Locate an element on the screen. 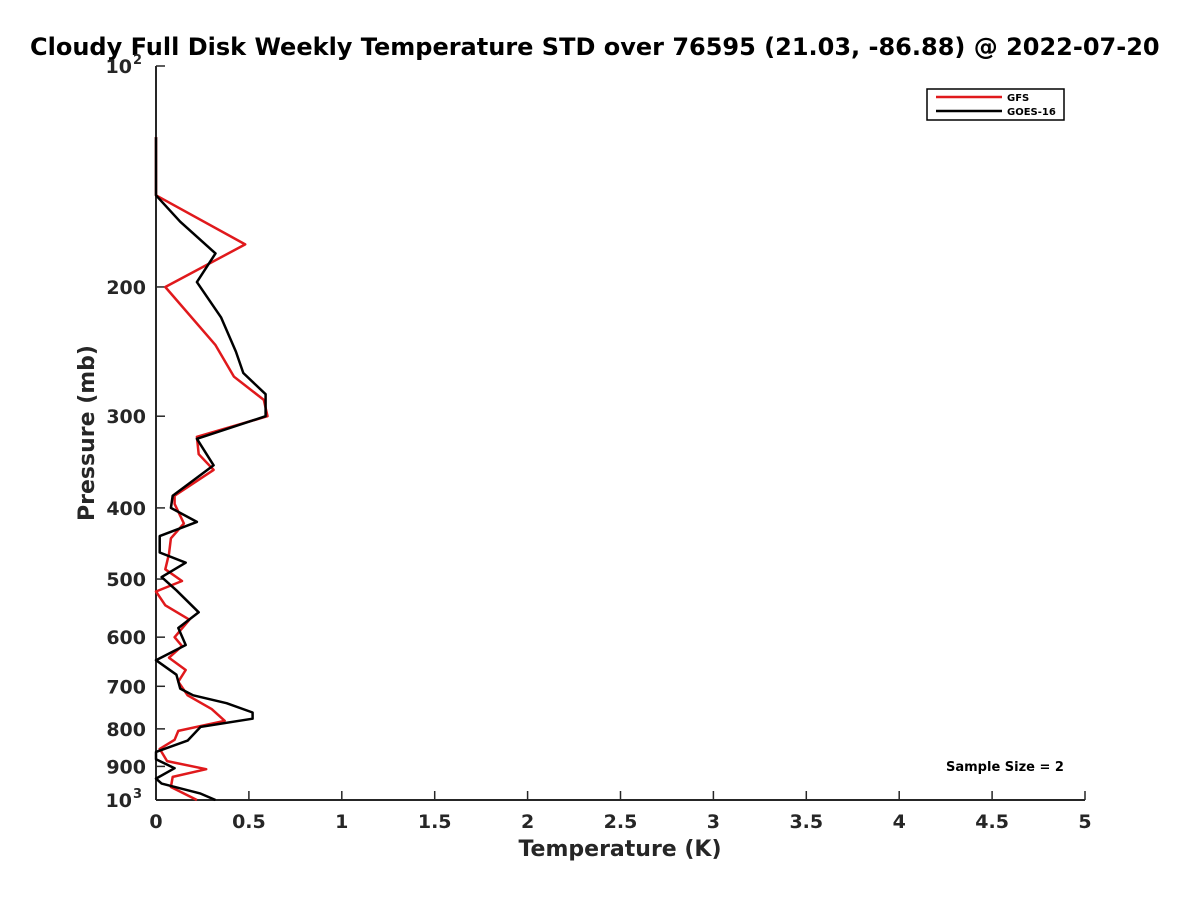  legend: GFS GOES-16 is located at coordinates (995, 104).